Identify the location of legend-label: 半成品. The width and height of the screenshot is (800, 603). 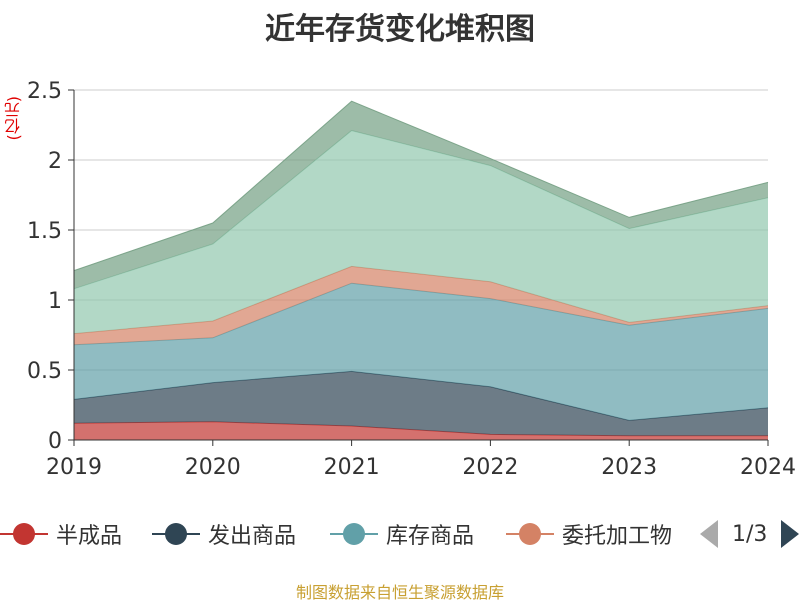
(89, 536).